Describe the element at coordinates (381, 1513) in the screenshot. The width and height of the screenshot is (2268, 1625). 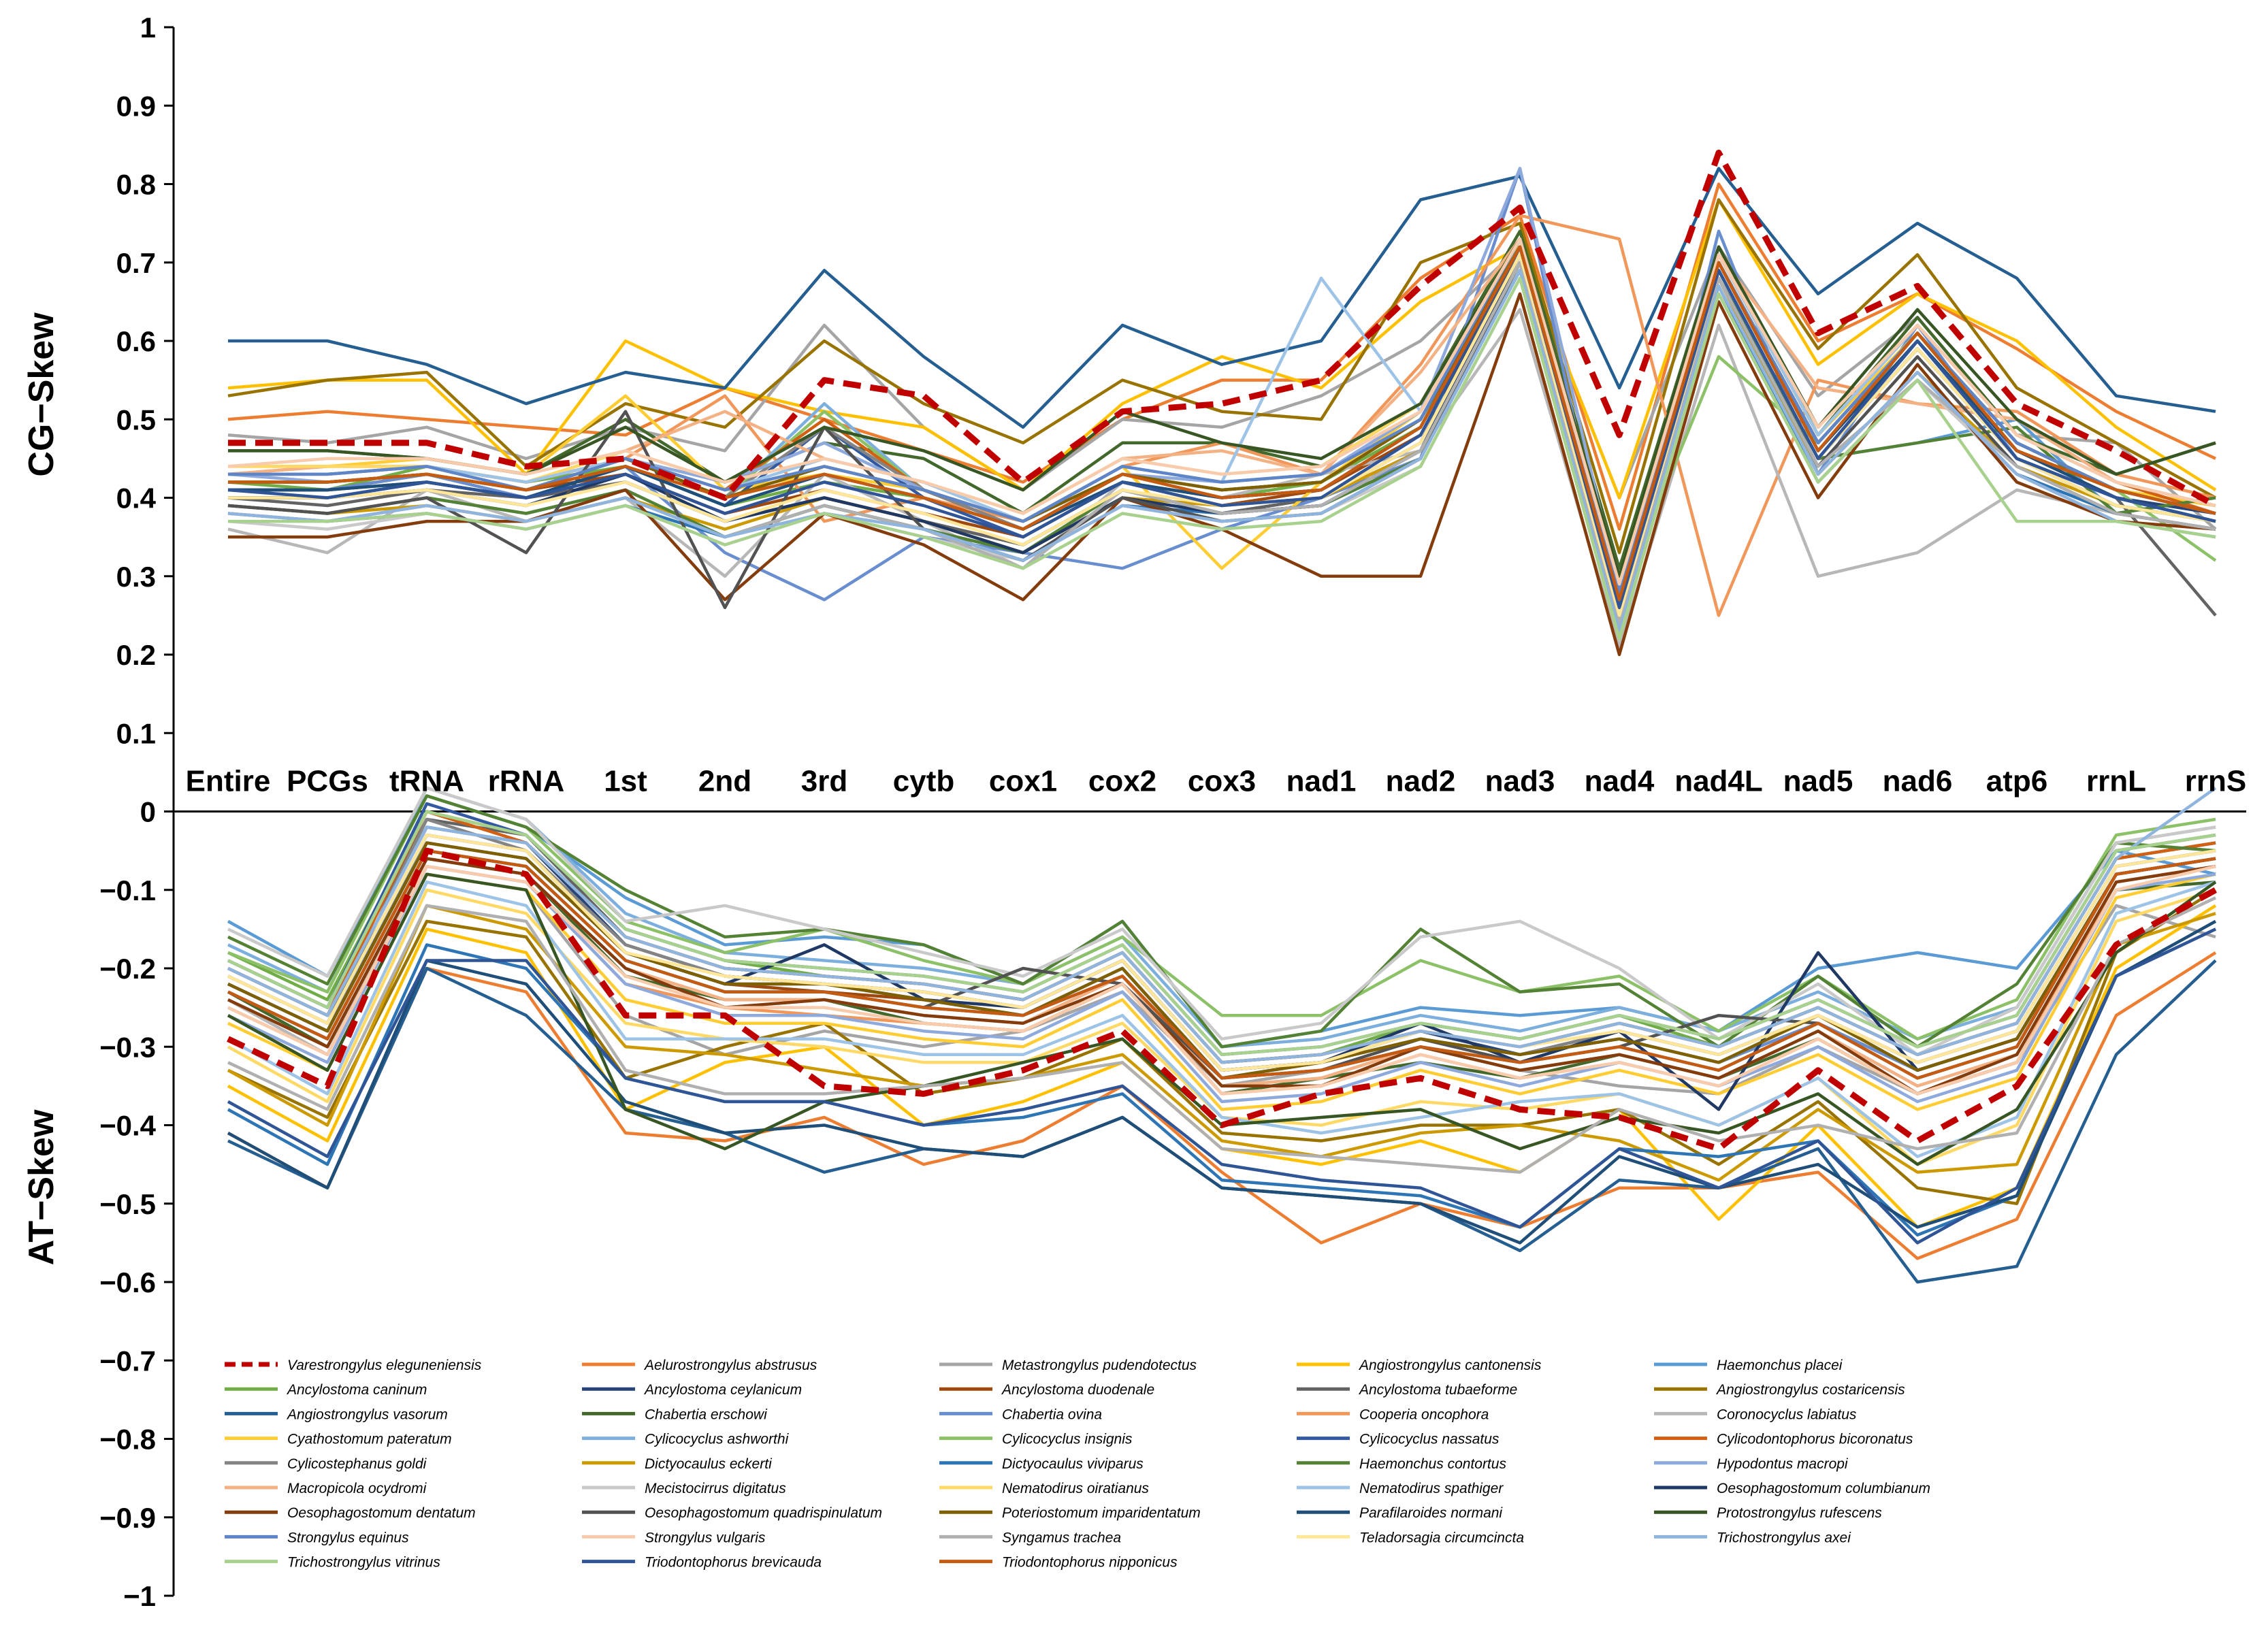
I see `legend-label: Oesophagostomum dentatum` at that location.